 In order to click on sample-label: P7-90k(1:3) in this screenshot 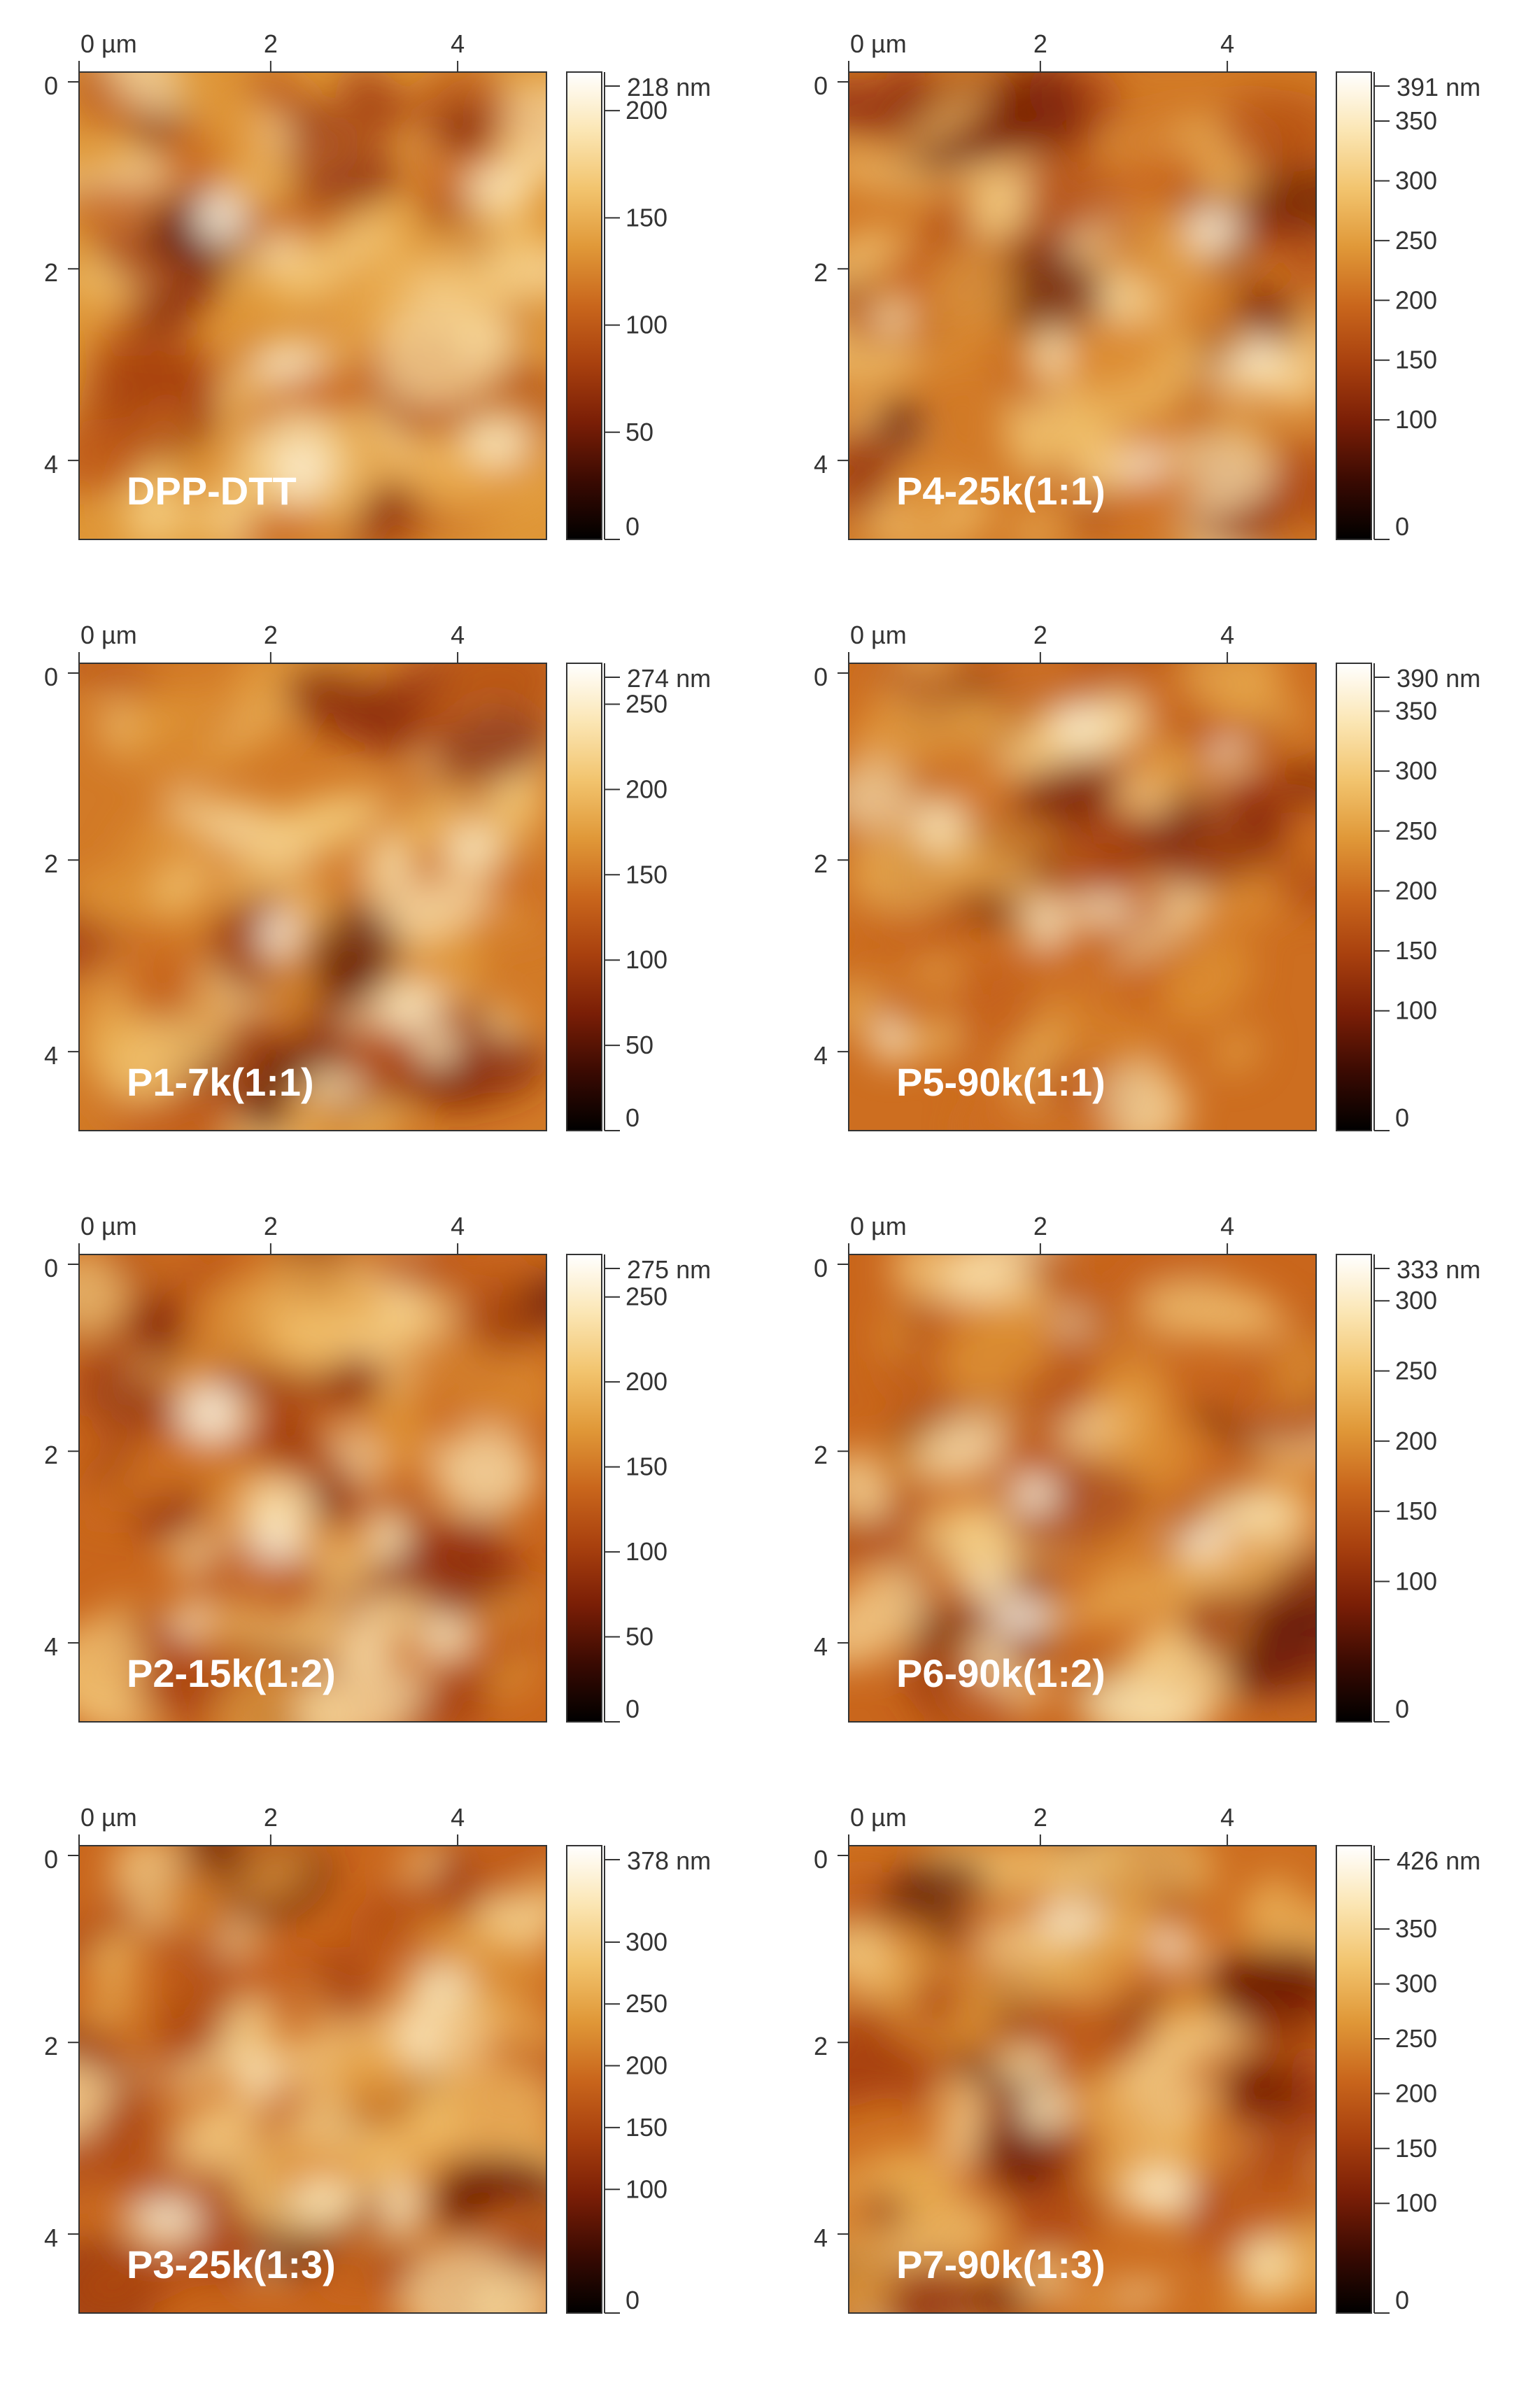, I will do `click(1000, 2264)`.